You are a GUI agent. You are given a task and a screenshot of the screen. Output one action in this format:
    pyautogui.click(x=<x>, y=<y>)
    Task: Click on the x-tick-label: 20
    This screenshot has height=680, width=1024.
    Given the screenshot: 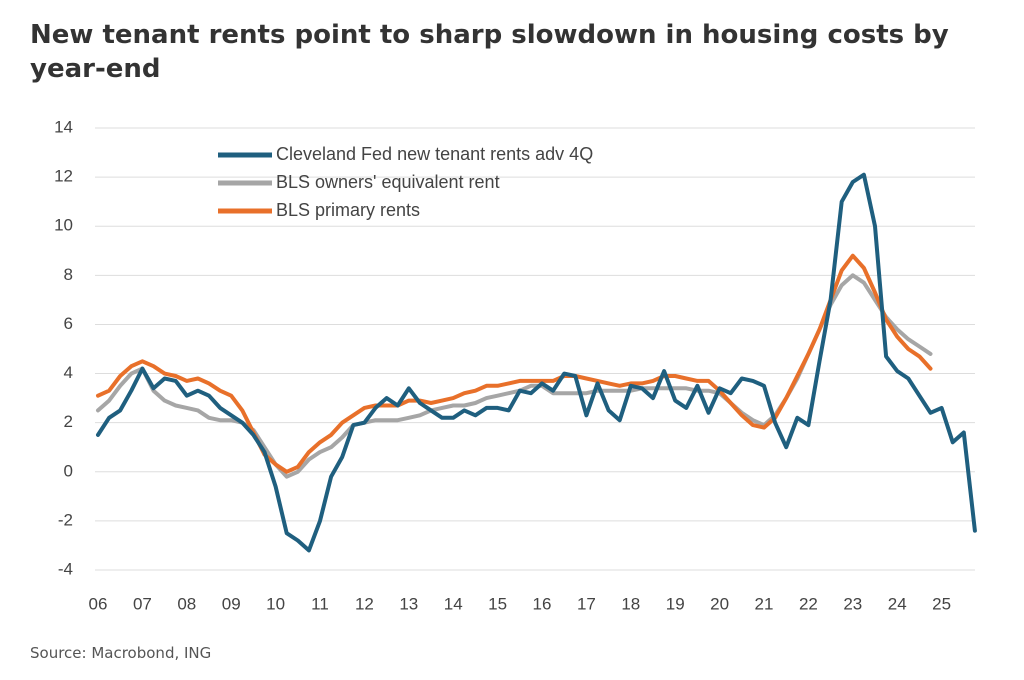 What is the action you would take?
    pyautogui.click(x=719, y=603)
    